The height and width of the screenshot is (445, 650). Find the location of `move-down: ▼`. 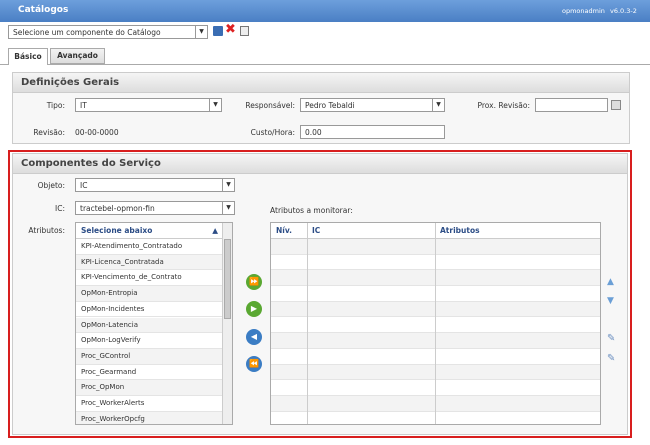

move-down: ▼ is located at coordinates (610, 301).